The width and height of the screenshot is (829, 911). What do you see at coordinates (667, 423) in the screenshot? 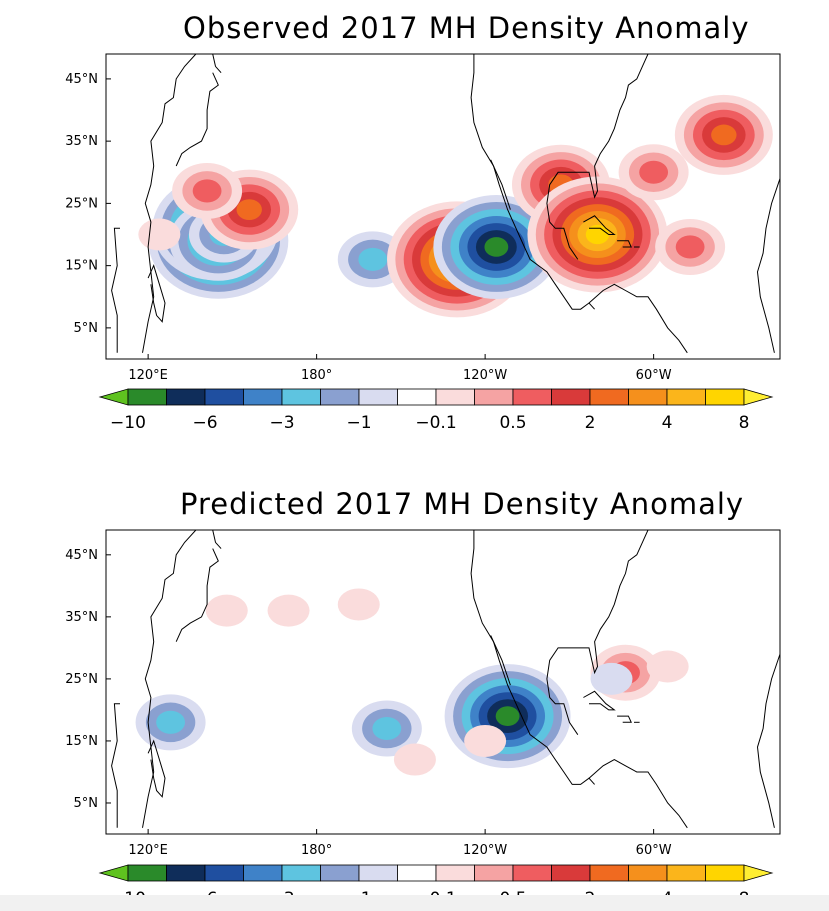
I see `colorbar-tick-label: 4` at bounding box center [667, 423].